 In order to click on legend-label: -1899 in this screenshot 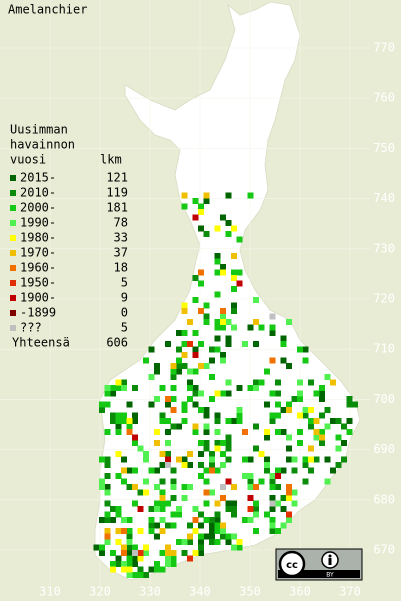, I will do `click(38, 313)`.